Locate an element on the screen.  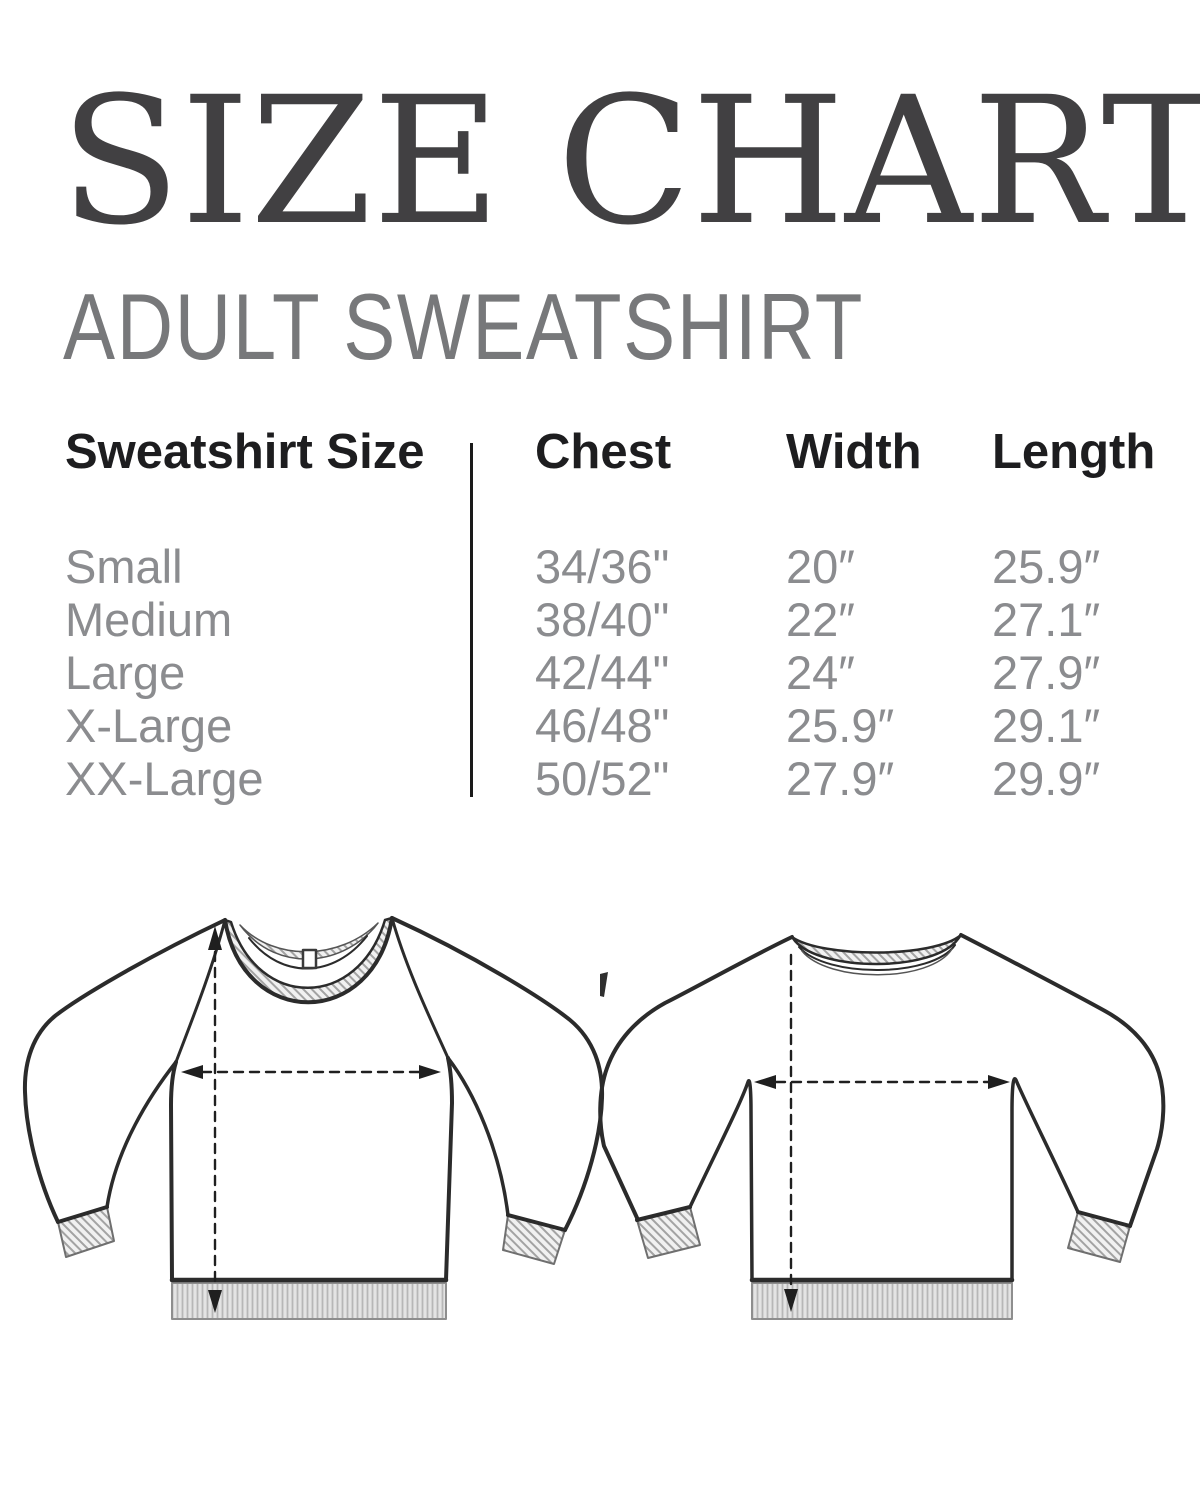
back-right-body-edge is located at coordinates (1045, 1179).